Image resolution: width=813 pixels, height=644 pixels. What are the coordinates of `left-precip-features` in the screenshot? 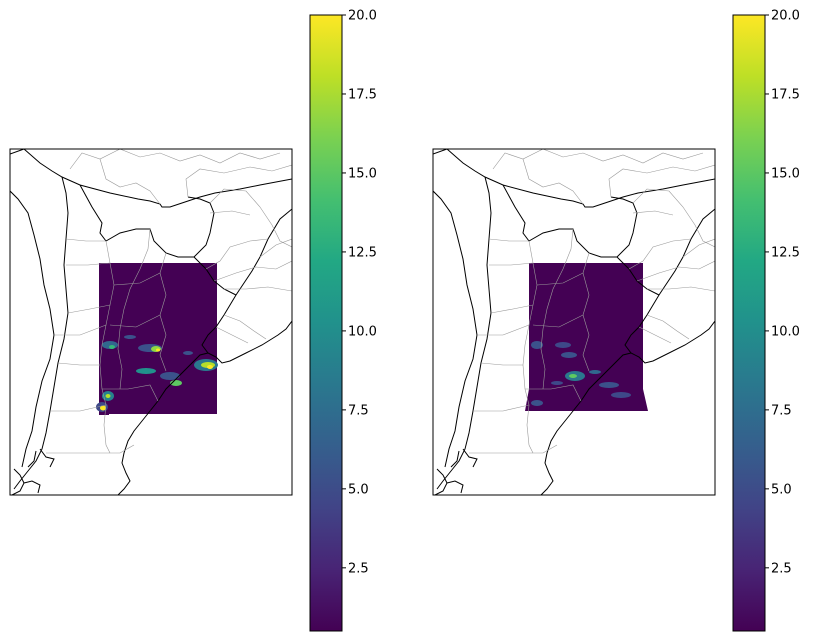 It's located at (157, 373).